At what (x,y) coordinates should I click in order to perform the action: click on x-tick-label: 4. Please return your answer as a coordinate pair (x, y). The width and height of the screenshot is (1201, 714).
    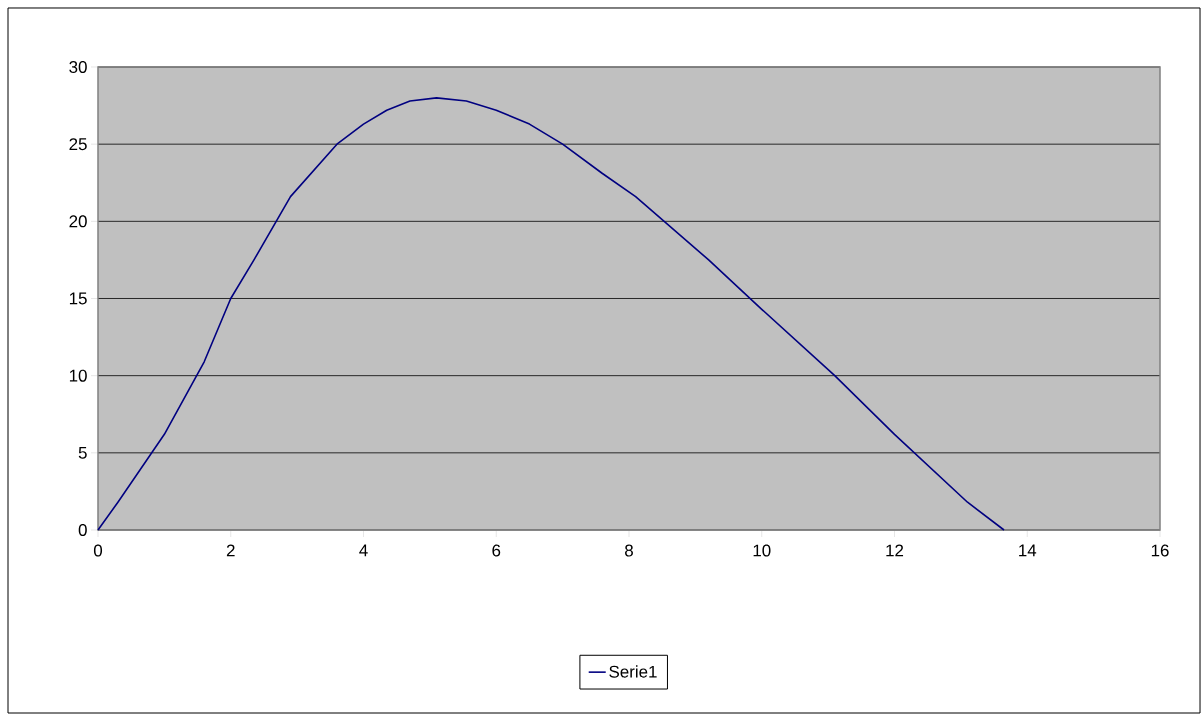
    Looking at the image, I should click on (363, 550).